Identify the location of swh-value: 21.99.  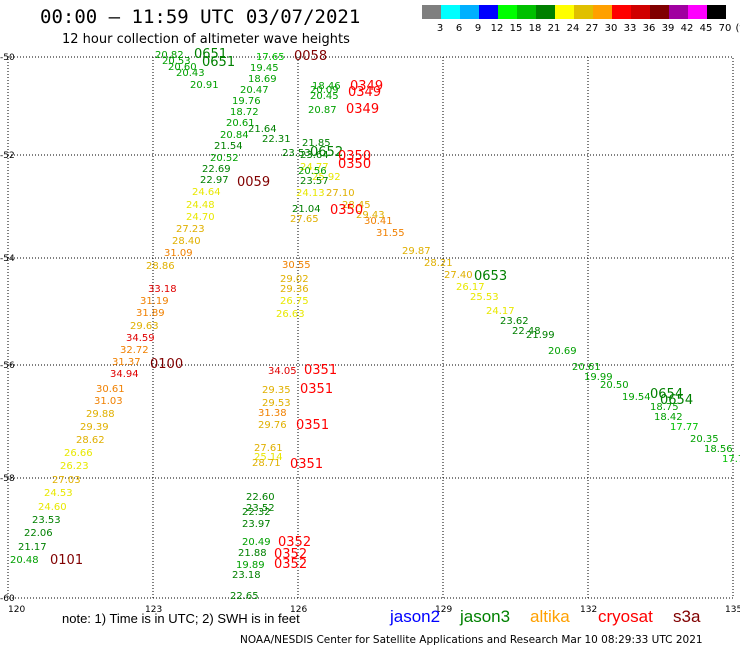
(540, 335).